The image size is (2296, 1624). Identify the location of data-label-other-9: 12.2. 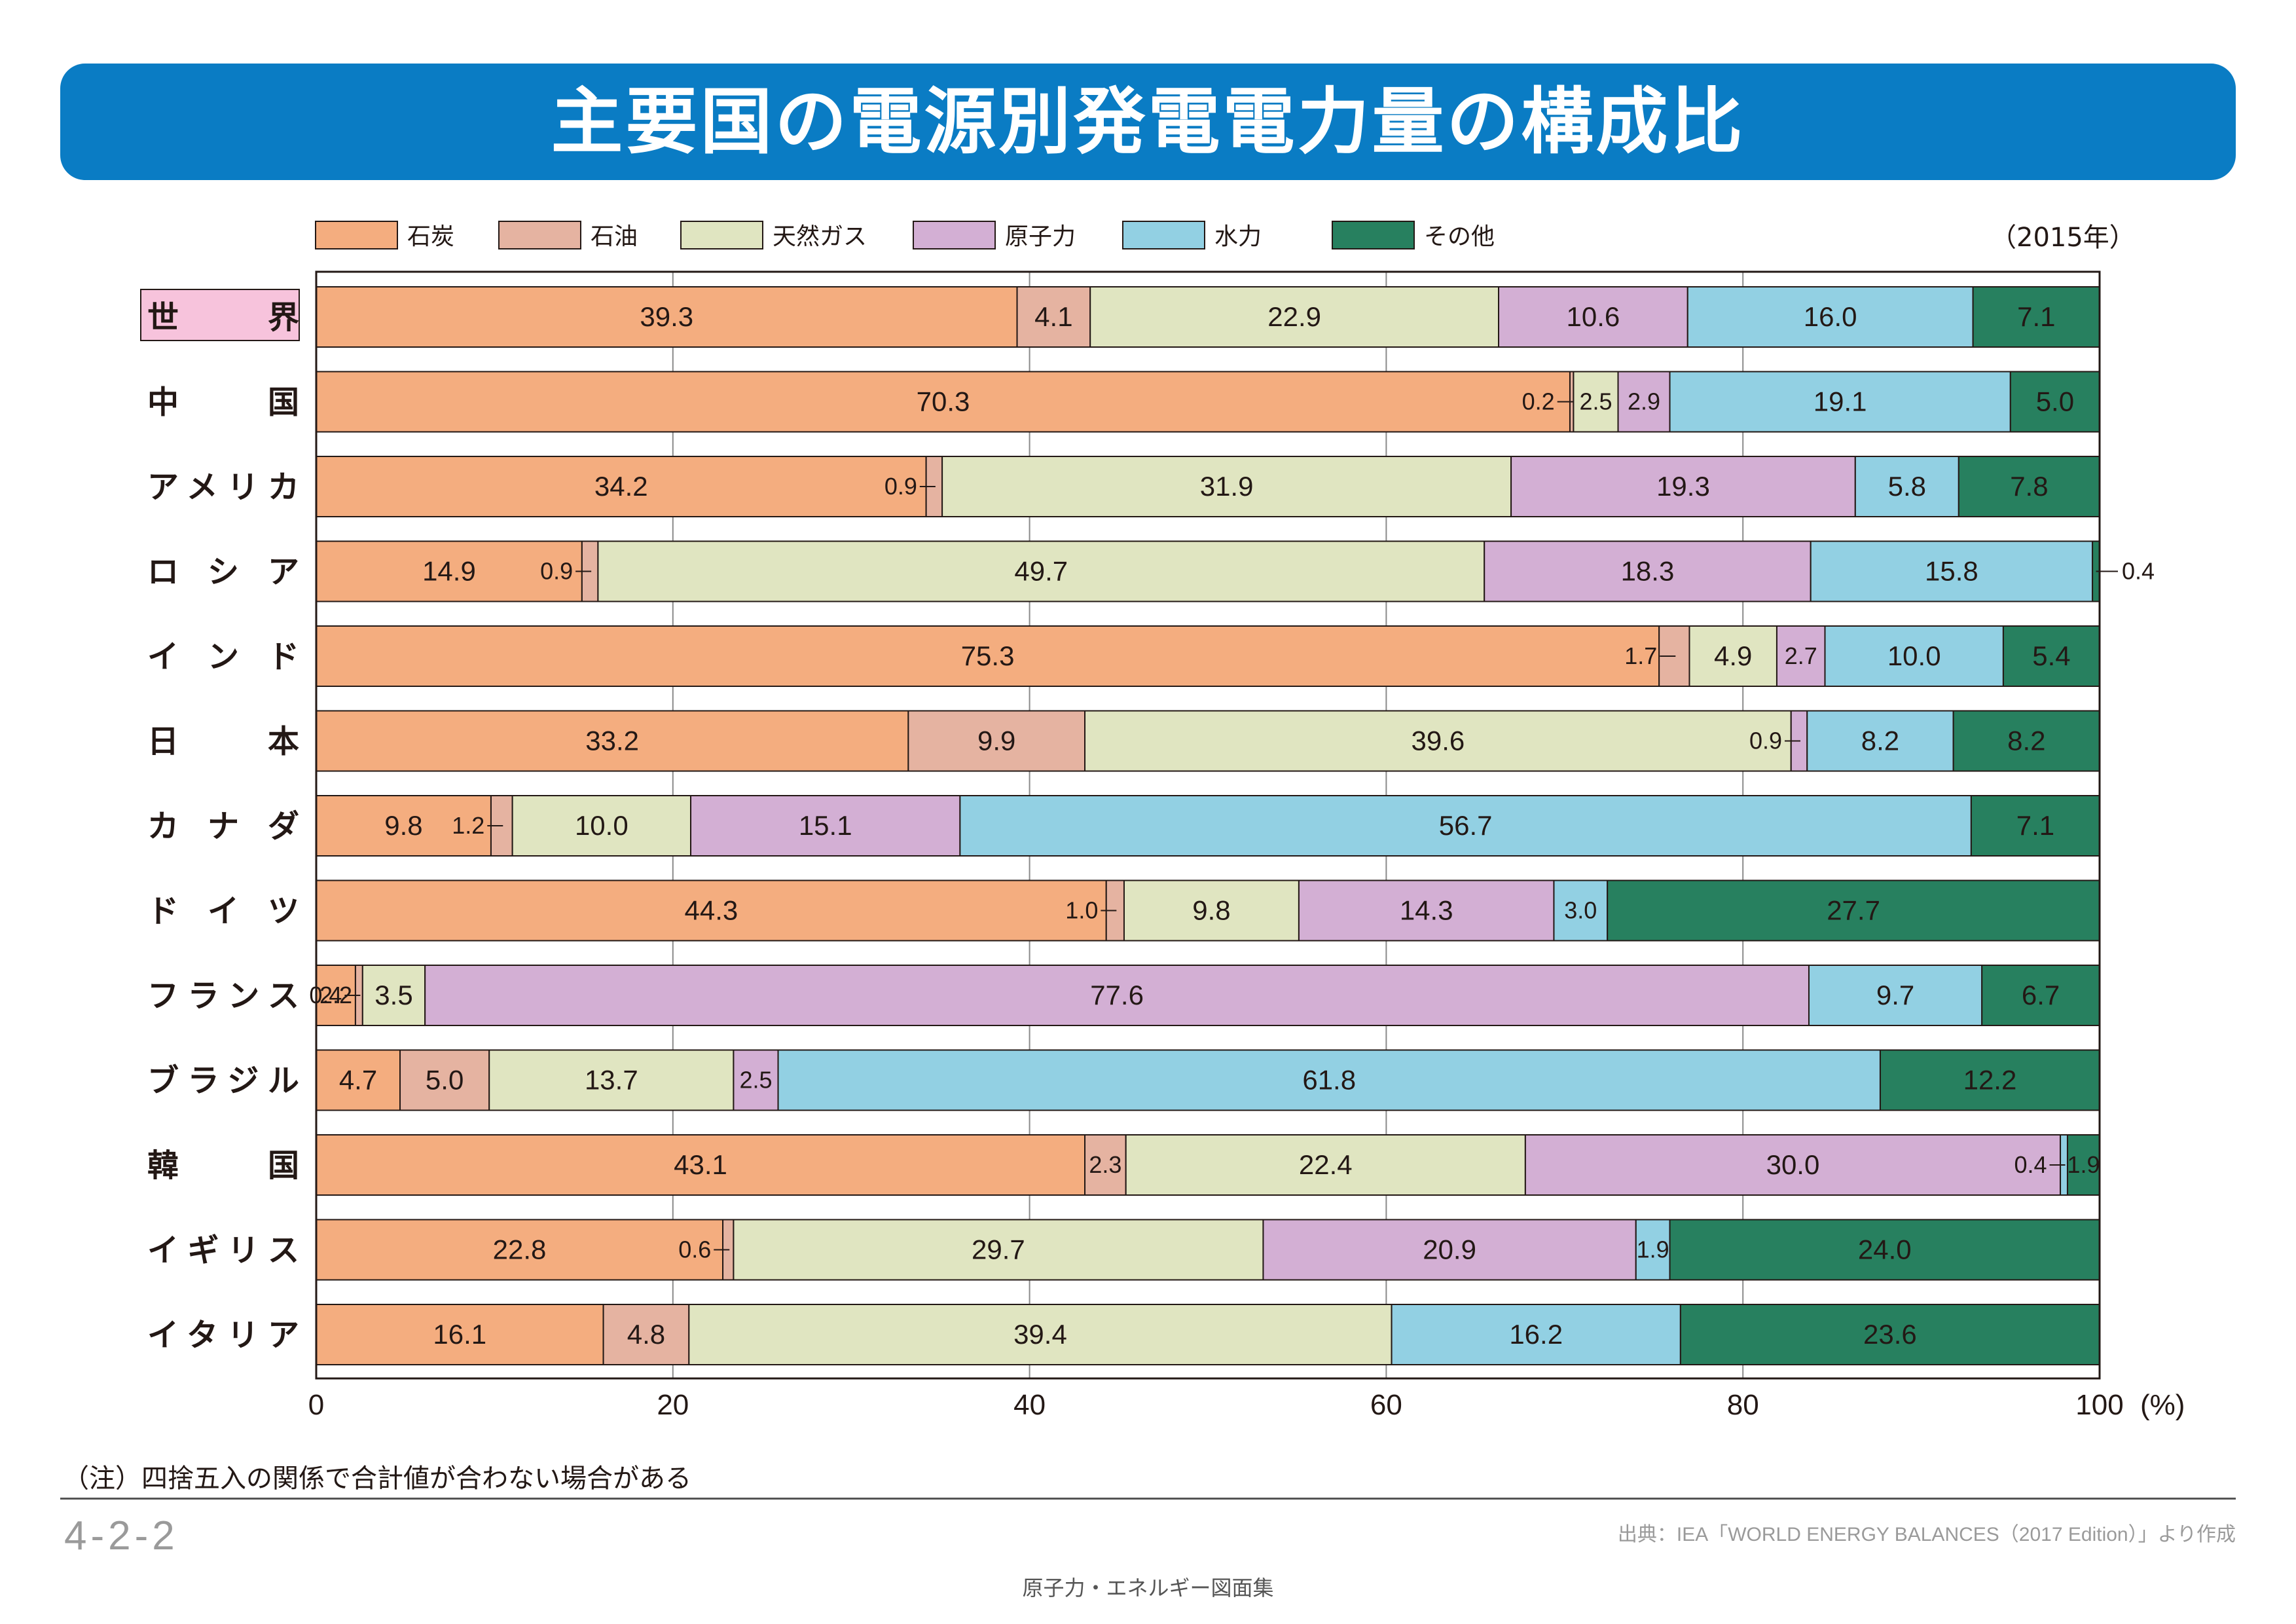
(1990, 1080).